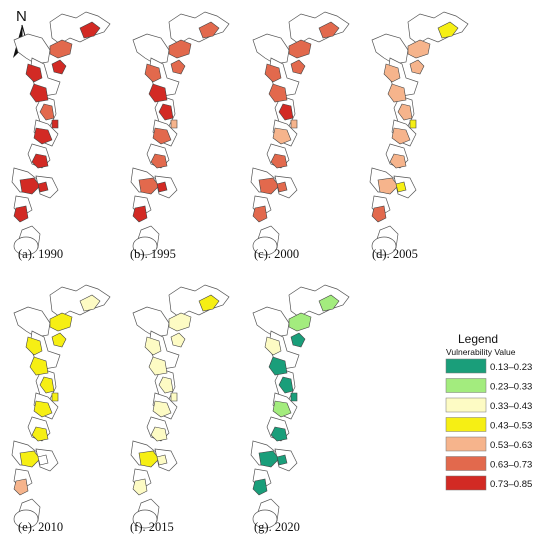 Image resolution: width=550 pixels, height=544 pixels. Describe the element at coordinates (481, 352) in the screenshot. I see `legend-subtitle: Vulnerability Value` at that location.